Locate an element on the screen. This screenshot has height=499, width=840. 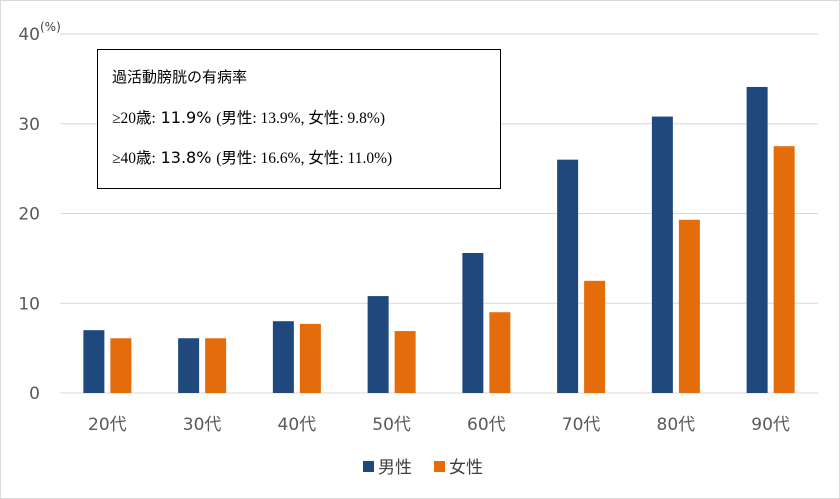
x-tick-label: 20代 is located at coordinates (107, 425).